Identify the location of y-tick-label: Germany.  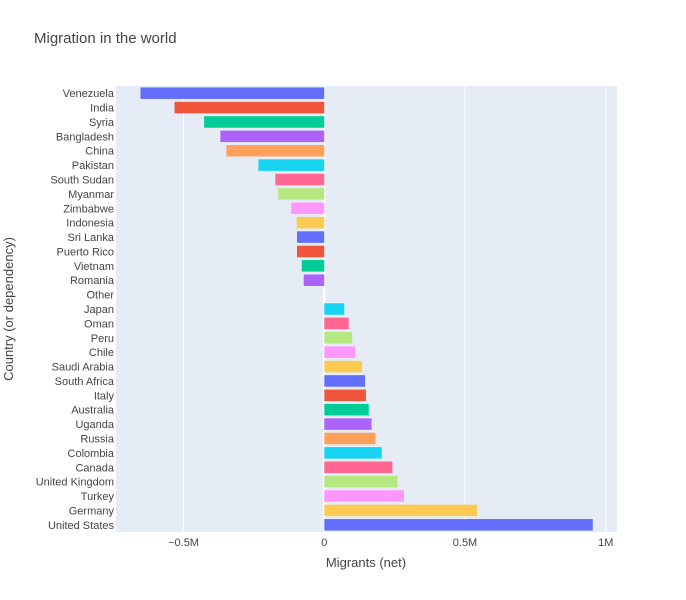
(92, 511).